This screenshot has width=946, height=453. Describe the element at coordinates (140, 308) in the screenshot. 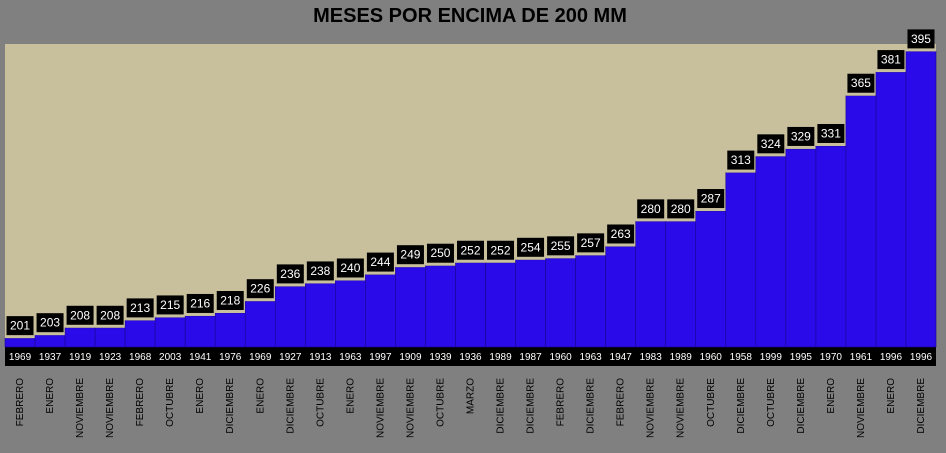

I see `data-label: 213` at that location.